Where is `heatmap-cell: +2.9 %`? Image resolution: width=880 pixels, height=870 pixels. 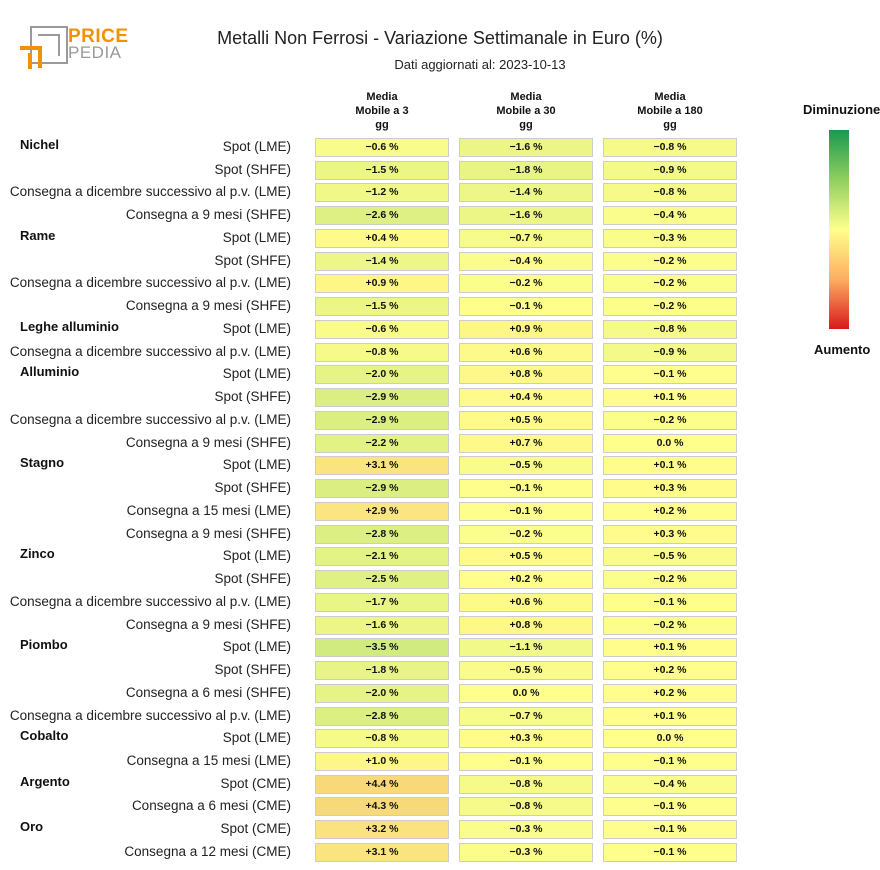
heatmap-cell: +2.9 % is located at coordinates (382, 511).